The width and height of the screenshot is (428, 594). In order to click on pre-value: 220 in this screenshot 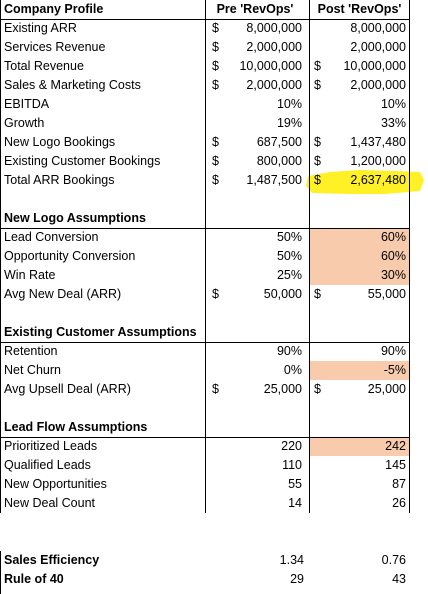, I will do `click(291, 446)`.